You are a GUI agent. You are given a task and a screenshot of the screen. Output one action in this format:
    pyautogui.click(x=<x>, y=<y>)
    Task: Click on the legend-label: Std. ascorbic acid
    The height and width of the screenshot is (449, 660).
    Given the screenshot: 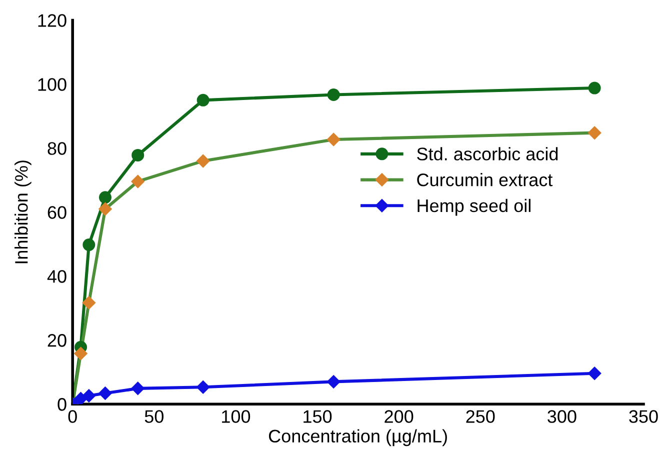 What is the action you would take?
    pyautogui.click(x=487, y=153)
    